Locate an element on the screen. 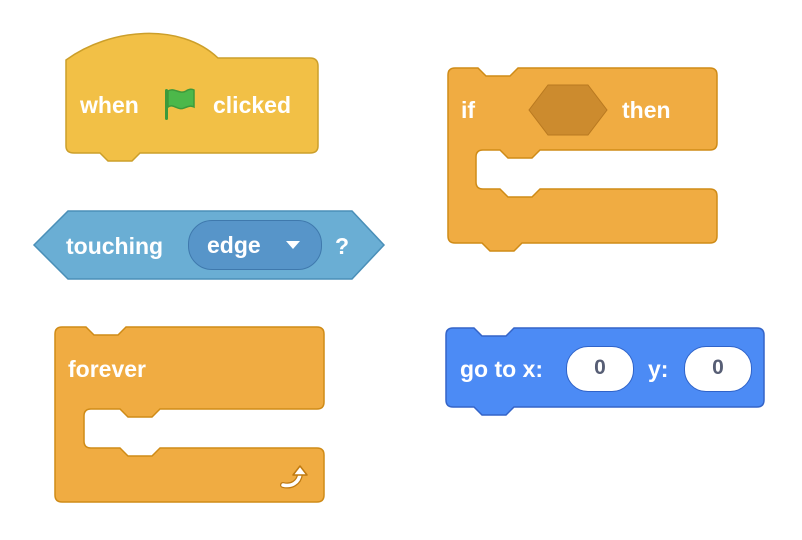 This screenshot has height=540, width=802. clicked-label: clicked is located at coordinates (252, 105).